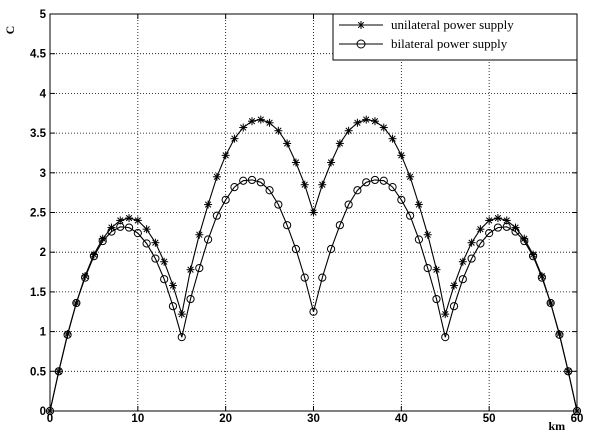  What do you see at coordinates (225, 419) in the screenshot?
I see `x-tick-label: 20` at bounding box center [225, 419].